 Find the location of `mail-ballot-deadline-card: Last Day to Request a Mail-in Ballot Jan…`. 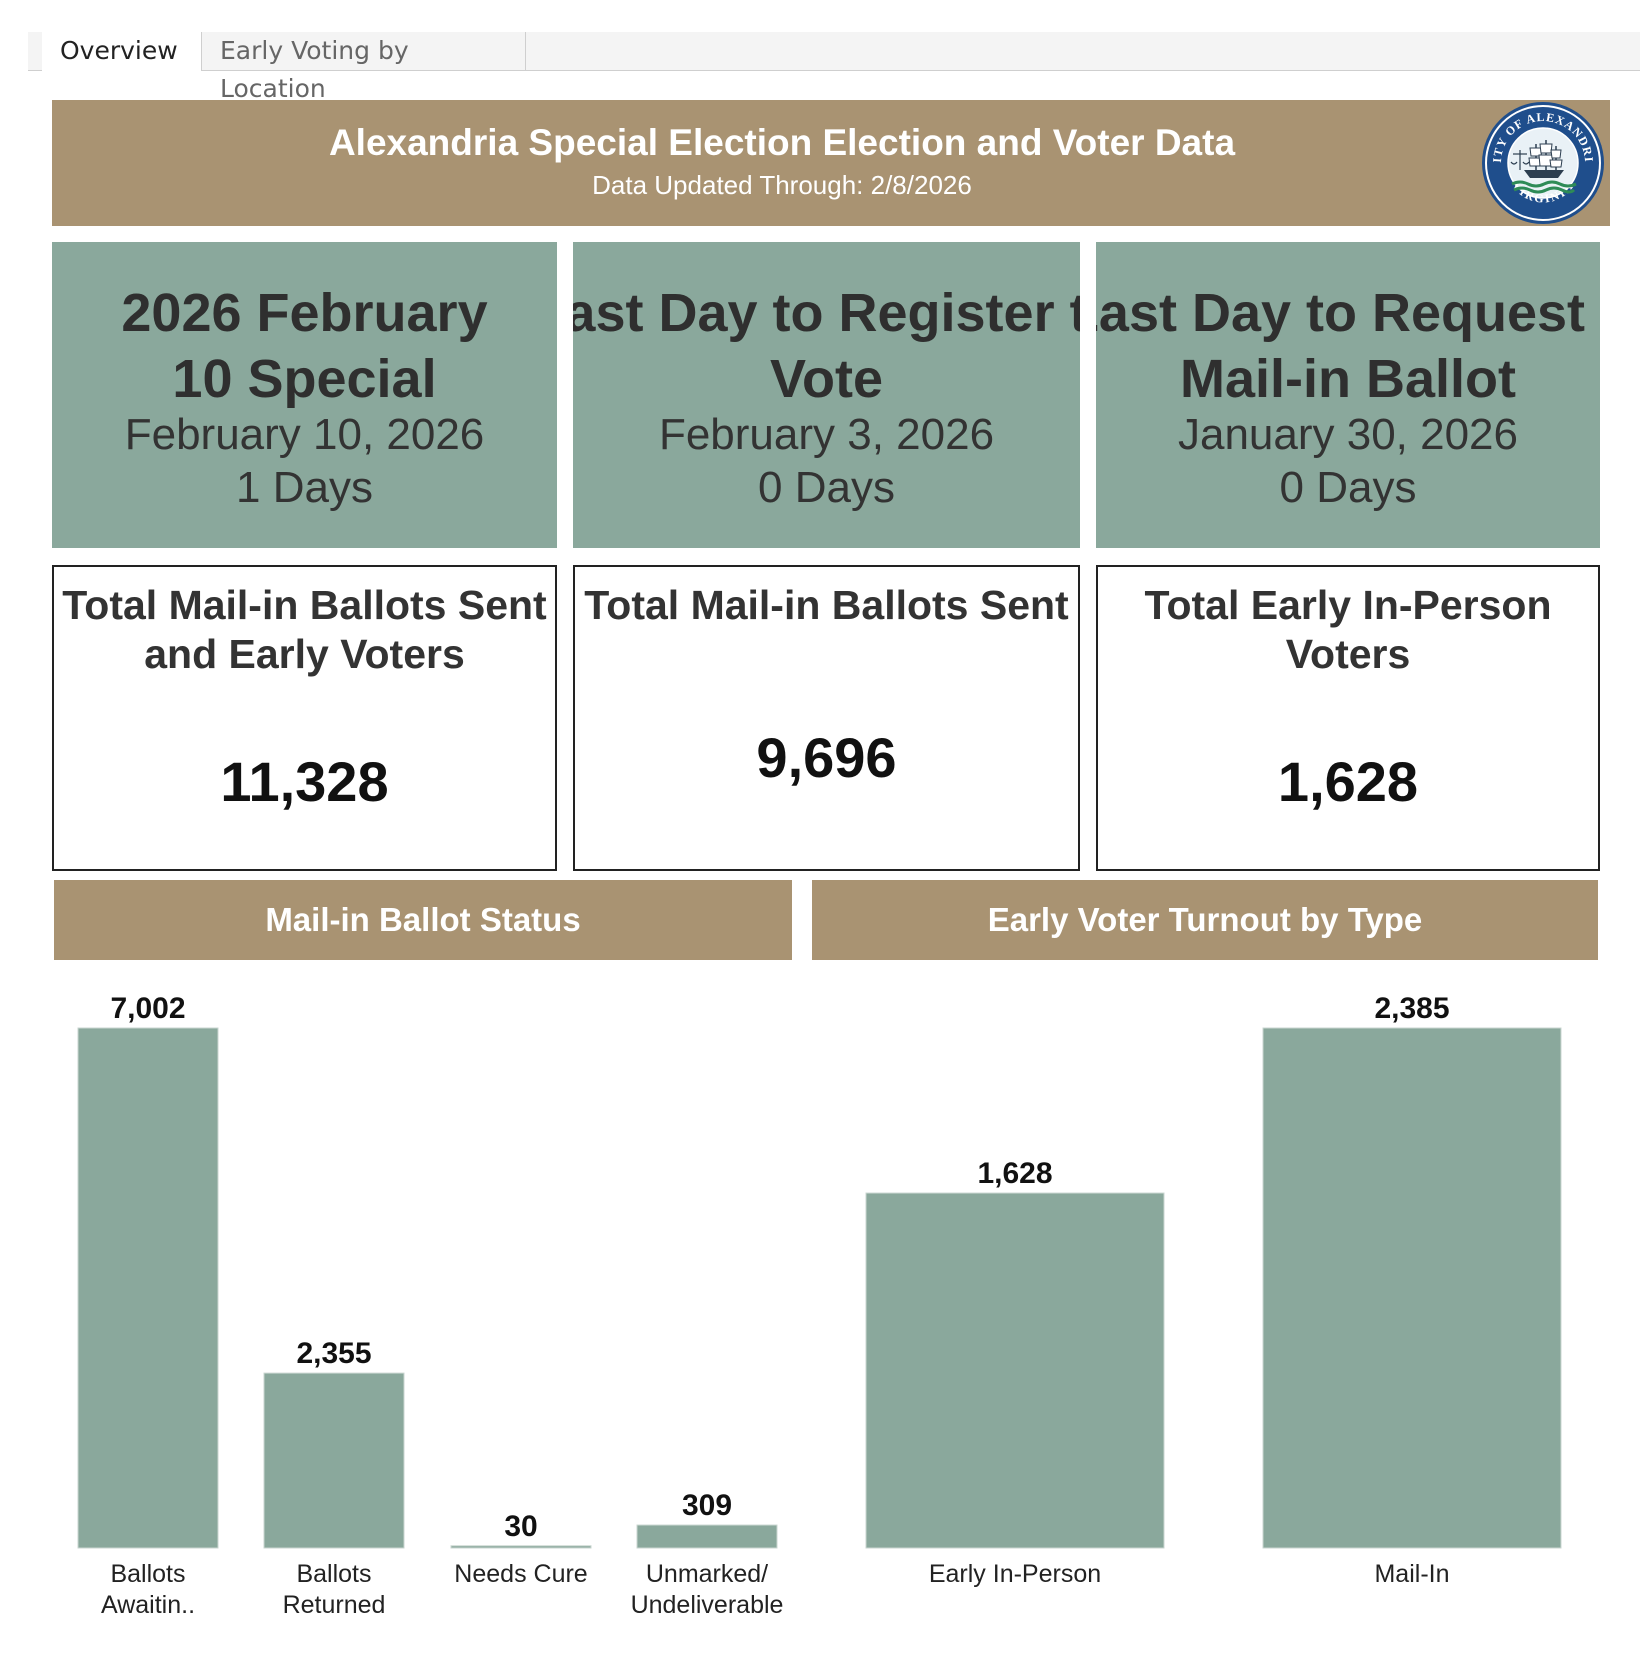

mail-ballot-deadline-card: Last Day to Request a Mail-in Ballot Jan… is located at coordinates (1348, 395).